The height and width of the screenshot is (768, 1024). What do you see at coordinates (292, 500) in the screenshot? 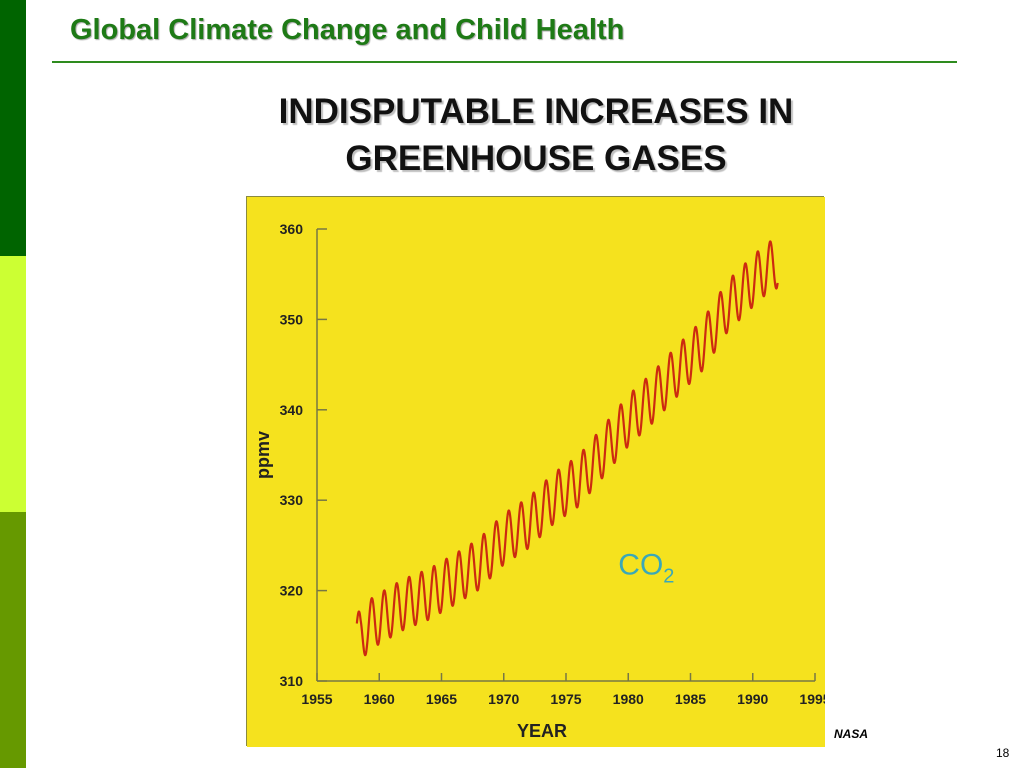
I see `y-tick-label: 330` at bounding box center [292, 500].